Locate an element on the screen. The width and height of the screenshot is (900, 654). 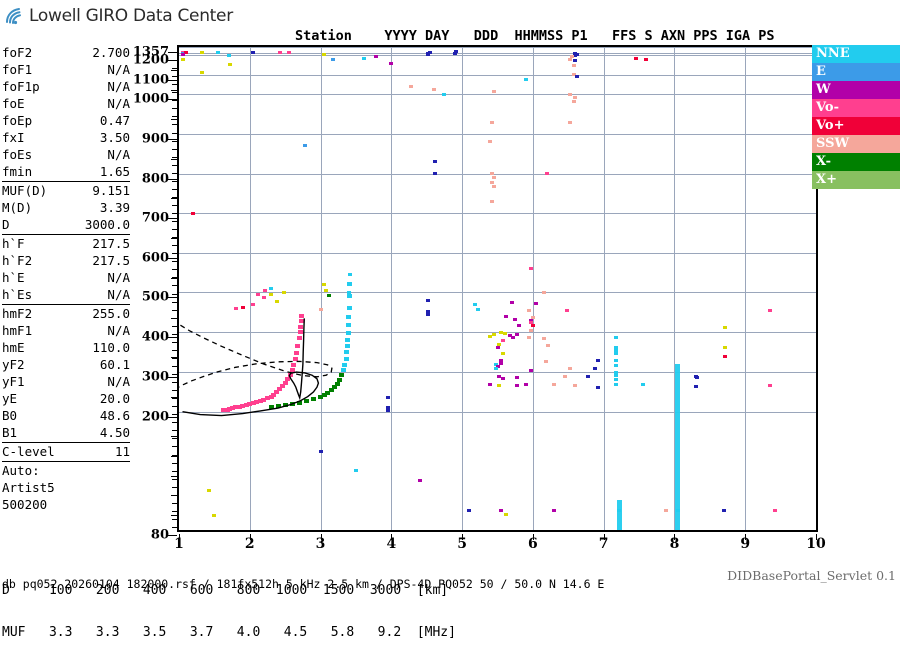
gridline-v is located at coordinates (391, 288).